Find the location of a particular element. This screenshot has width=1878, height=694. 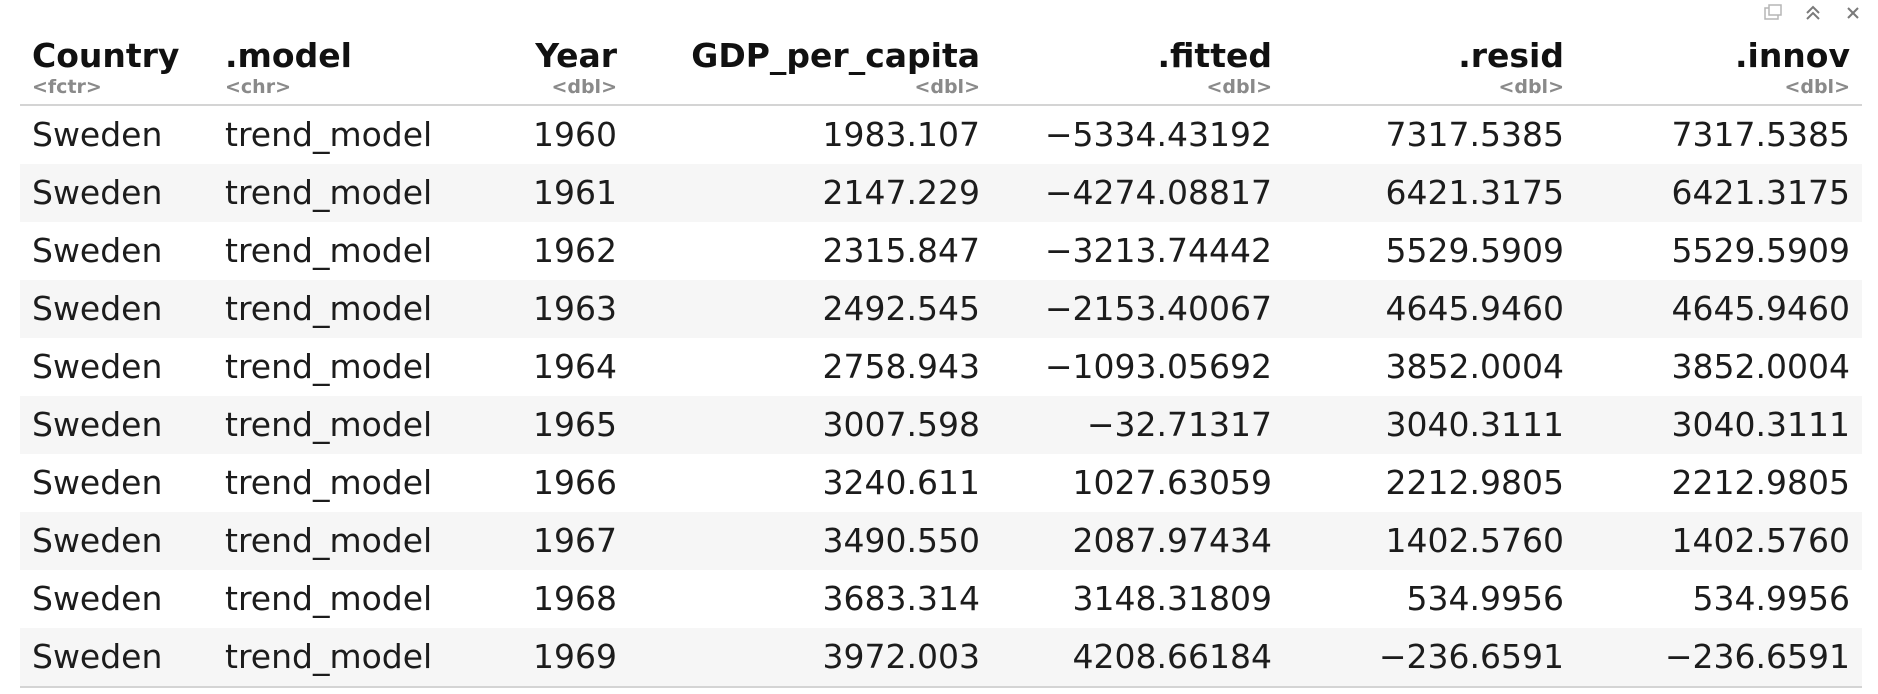

table-cell: 2147.229 is located at coordinates (810, 193).